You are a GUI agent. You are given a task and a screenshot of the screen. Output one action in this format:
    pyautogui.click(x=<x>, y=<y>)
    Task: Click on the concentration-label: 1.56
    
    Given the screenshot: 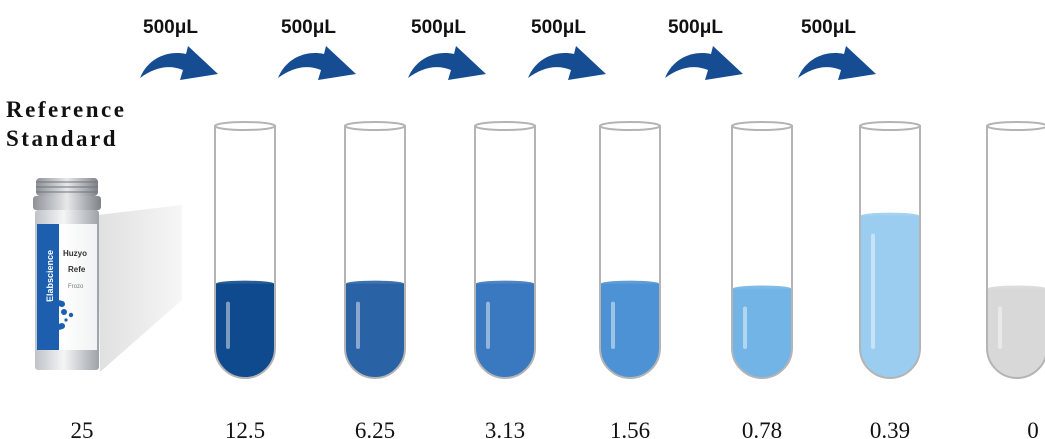 What is the action you would take?
    pyautogui.click(x=630, y=428)
    